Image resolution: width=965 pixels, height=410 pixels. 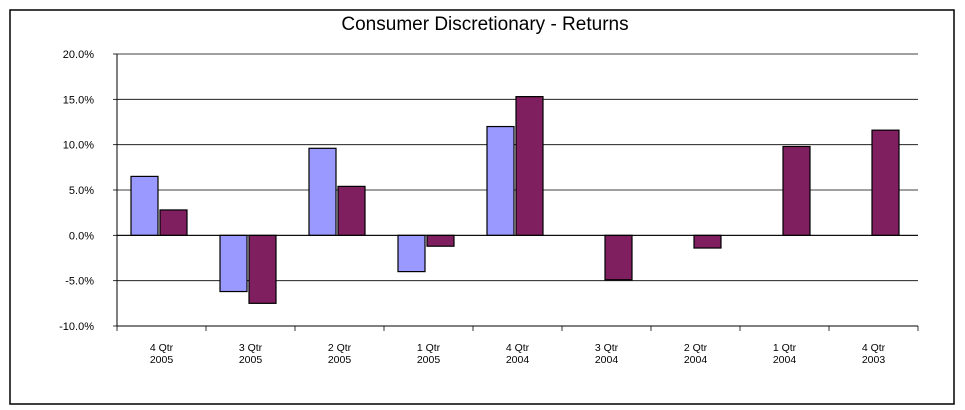 I want to click on y-tick-label: 15.0%, so click(x=78, y=100).